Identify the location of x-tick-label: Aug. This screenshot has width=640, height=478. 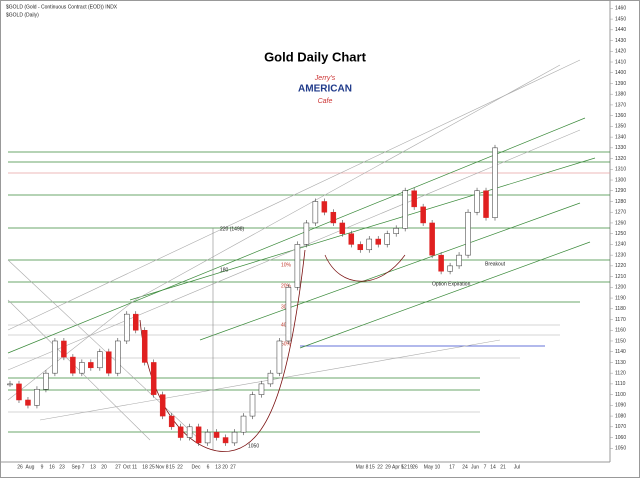
(30, 467).